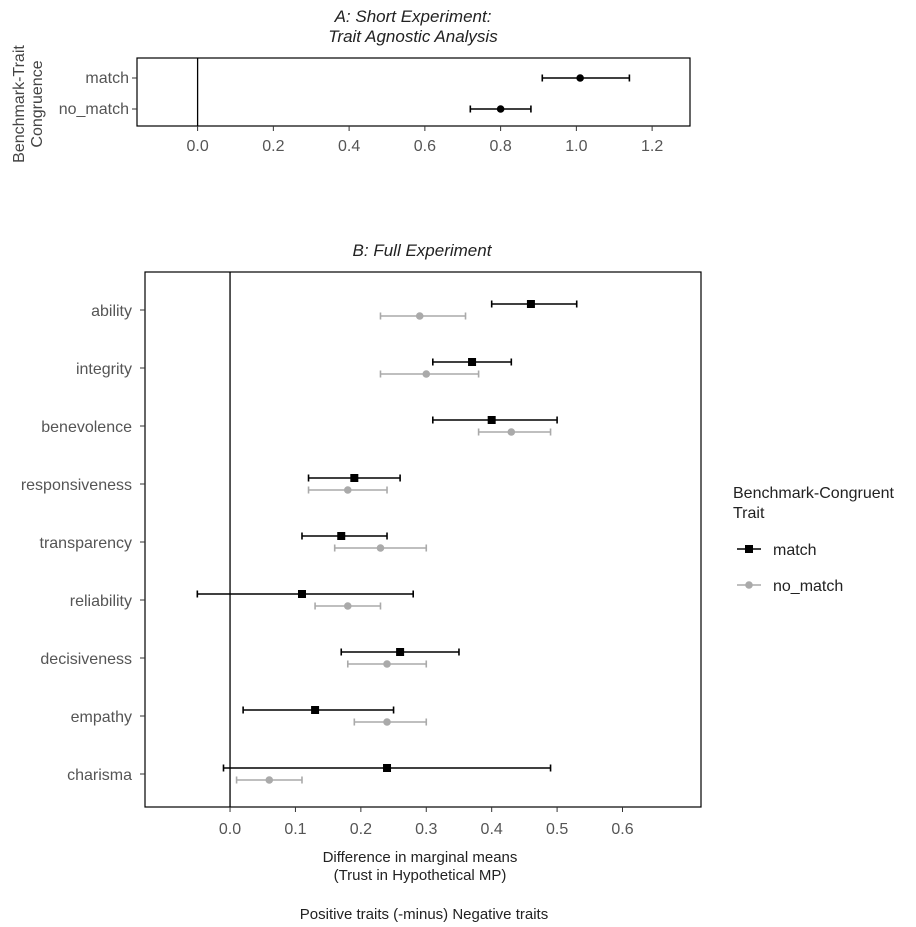 This screenshot has height=927, width=916. Describe the element at coordinates (814, 540) in the screenshot. I see `legend: Benchmark-Congruent Trait match no_match` at that location.